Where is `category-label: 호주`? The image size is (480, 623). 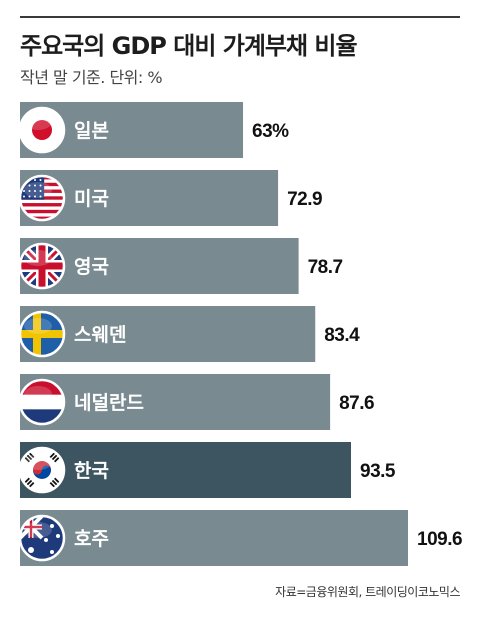 category-label: 호주 is located at coordinates (91, 539).